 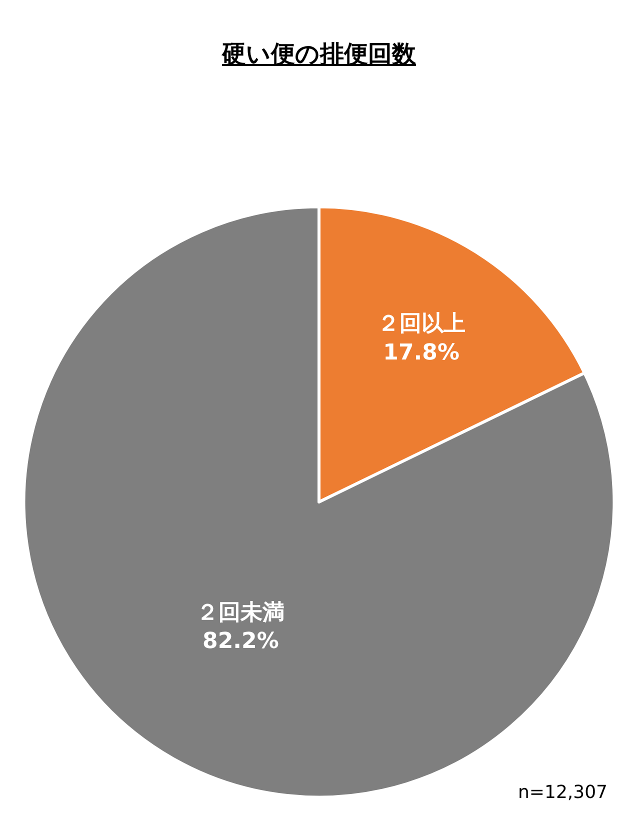 I want to click on text: n=12,307, so click(x=563, y=792).